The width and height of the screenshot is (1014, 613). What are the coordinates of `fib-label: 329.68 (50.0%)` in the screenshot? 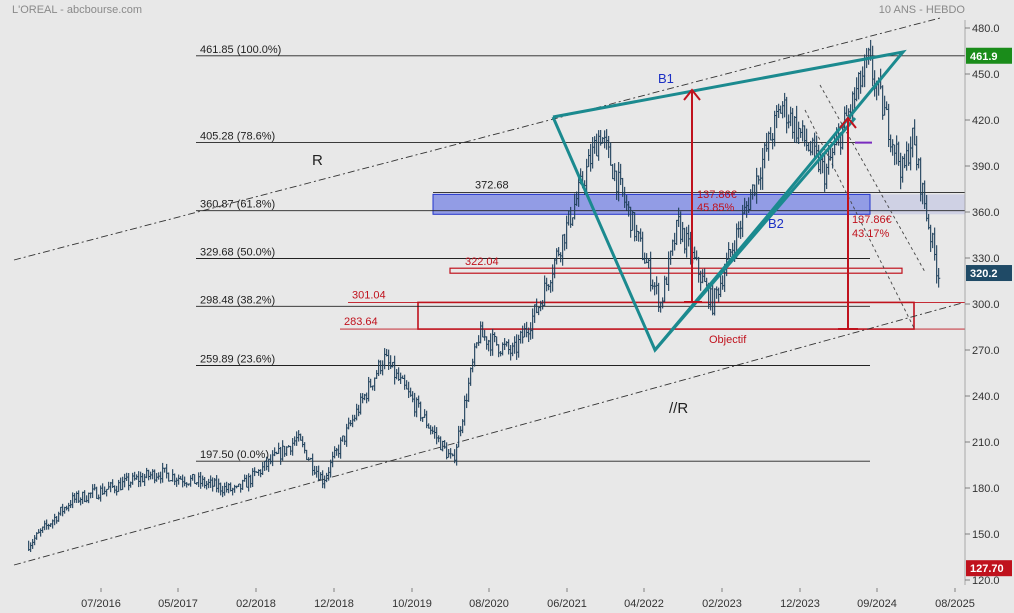 It's located at (237, 252).